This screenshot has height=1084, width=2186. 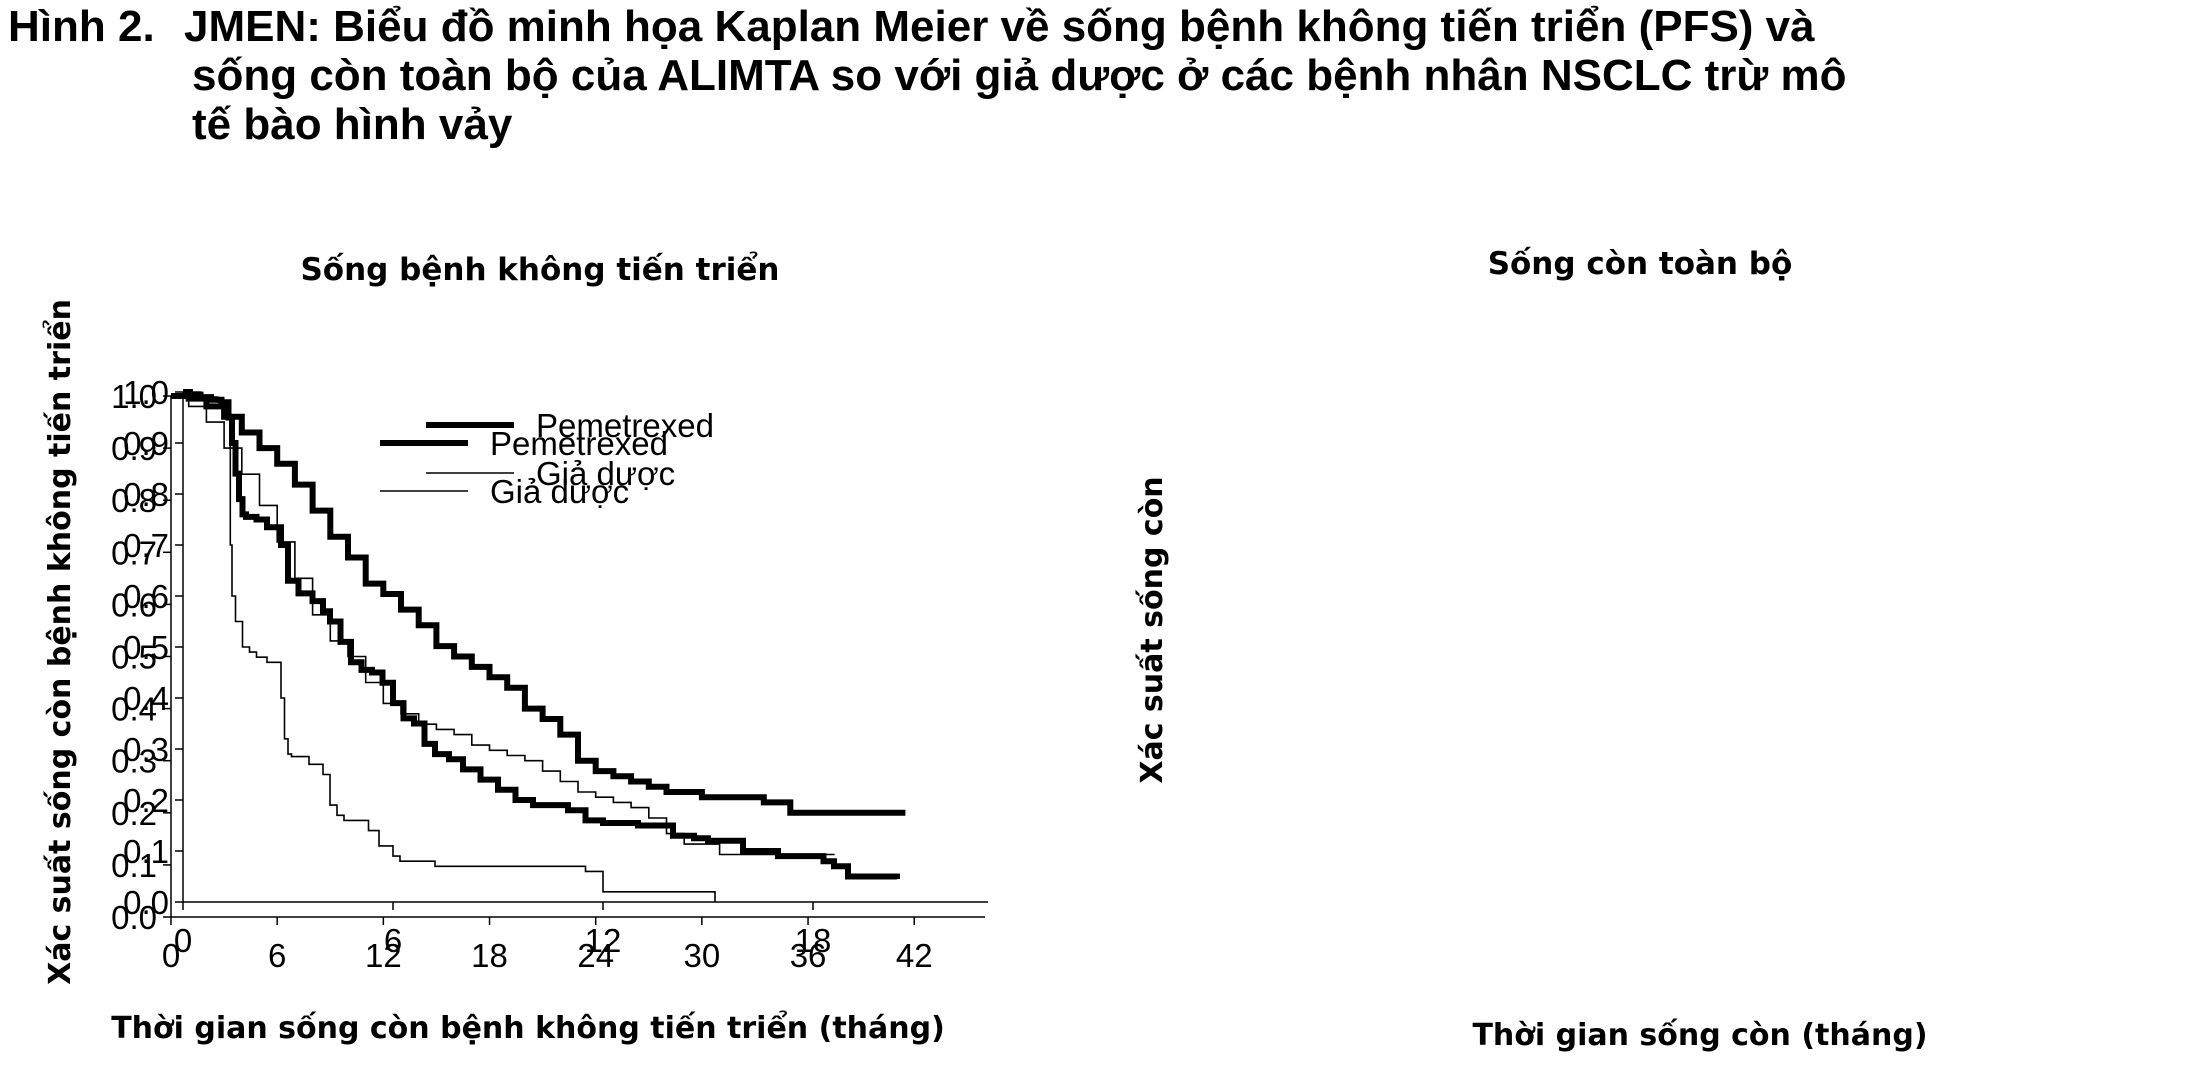 What do you see at coordinates (1640, 264) in the screenshot?
I see `chart-title: Sống còn toàn bộ` at bounding box center [1640, 264].